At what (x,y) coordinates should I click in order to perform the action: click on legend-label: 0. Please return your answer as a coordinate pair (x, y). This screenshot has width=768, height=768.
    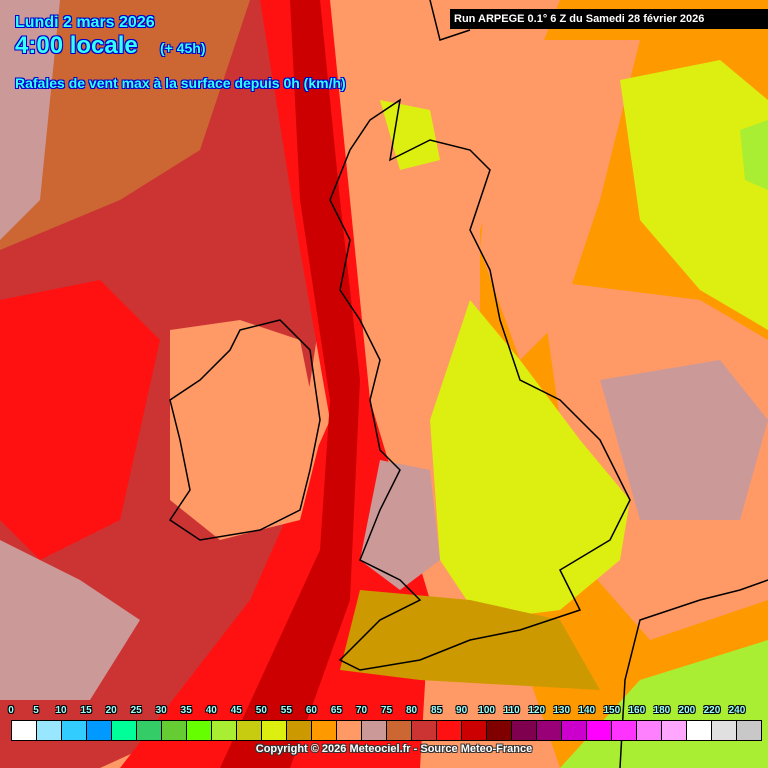
    Looking at the image, I should click on (11, 710).